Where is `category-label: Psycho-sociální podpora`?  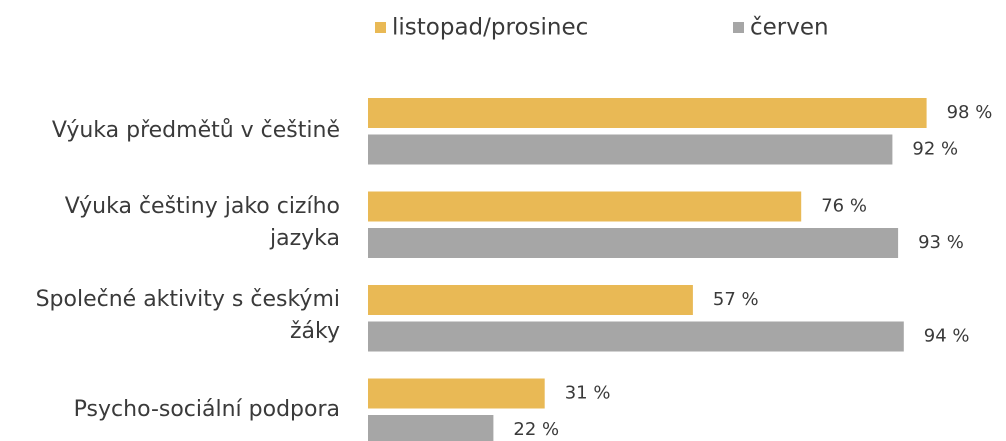 category-label: Psycho-sociální podpora is located at coordinates (206, 409).